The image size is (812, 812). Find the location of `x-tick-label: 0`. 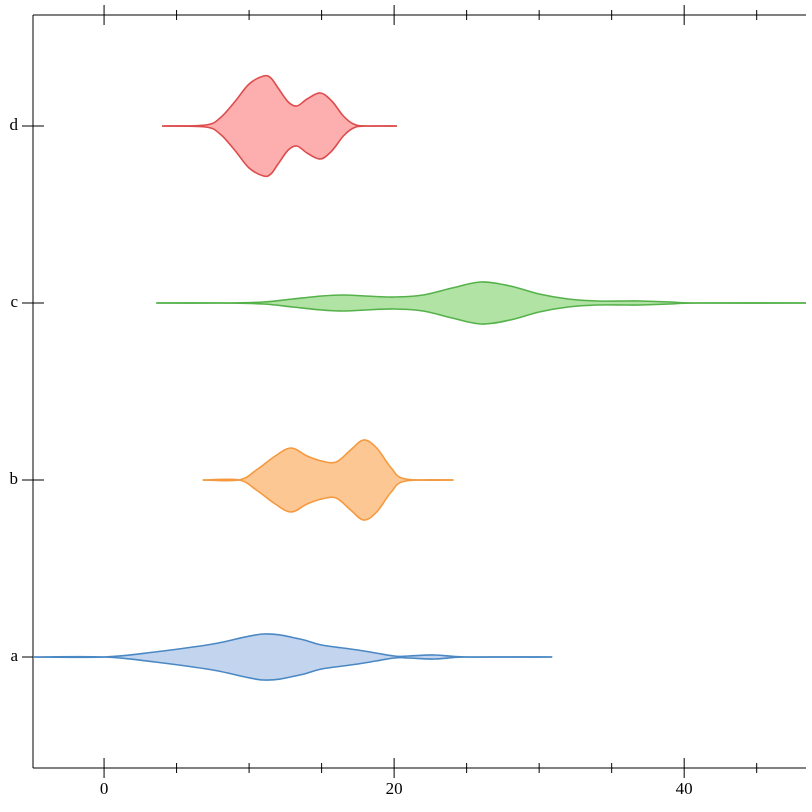

x-tick-label: 0 is located at coordinates (104, 788).